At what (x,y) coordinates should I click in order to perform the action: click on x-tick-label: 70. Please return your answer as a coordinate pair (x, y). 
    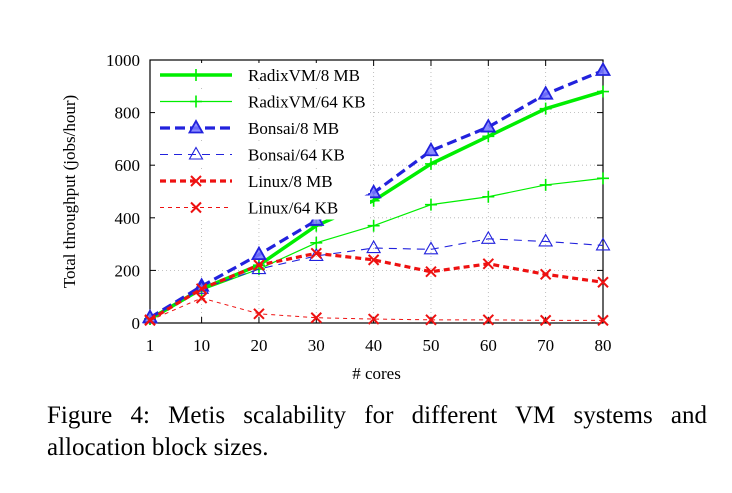
    Looking at the image, I should click on (545, 345).